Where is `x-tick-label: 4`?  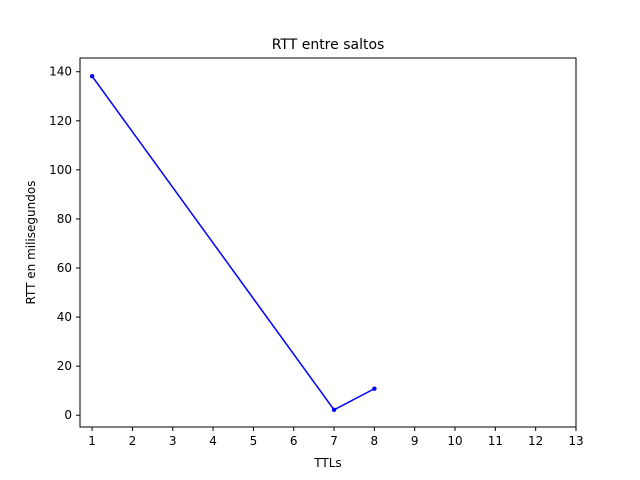
x-tick-label: 4 is located at coordinates (213, 441).